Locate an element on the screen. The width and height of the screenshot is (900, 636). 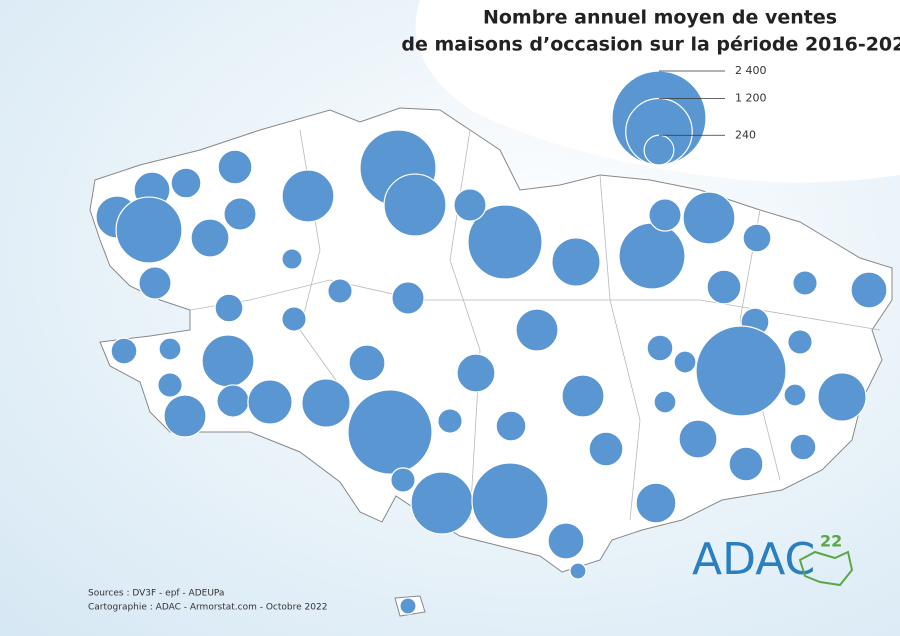
legend-label: 2 400 is located at coordinates (751, 70).